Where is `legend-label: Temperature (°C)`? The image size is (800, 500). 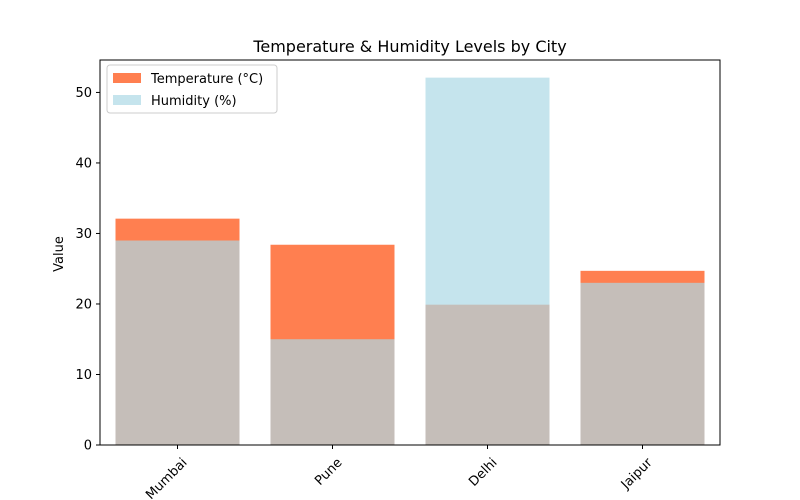
legend-label: Temperature (°C) is located at coordinates (206, 79).